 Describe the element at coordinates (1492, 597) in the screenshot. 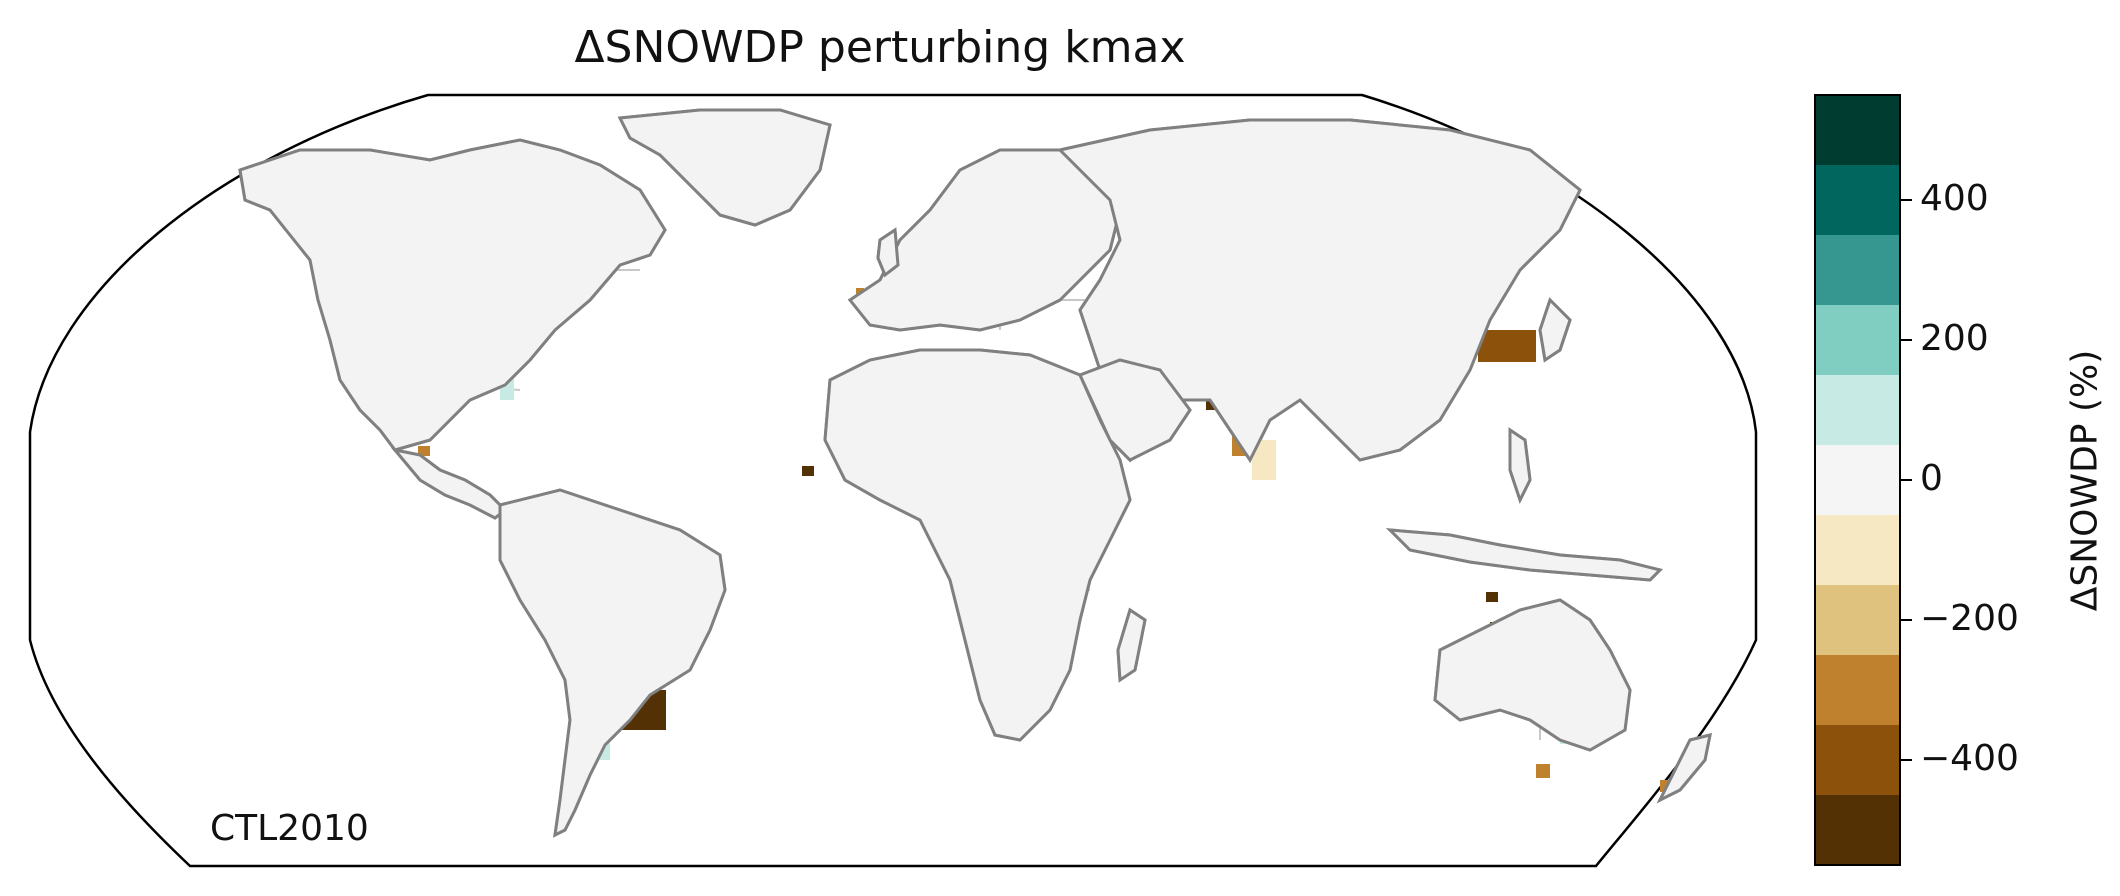

I see `cell-australia-north` at that location.